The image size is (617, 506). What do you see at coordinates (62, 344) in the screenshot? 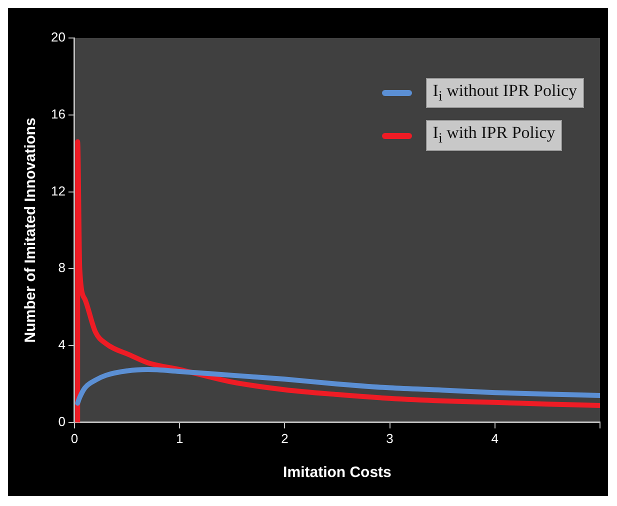
I see `y-tick-label: 4` at bounding box center [62, 344].